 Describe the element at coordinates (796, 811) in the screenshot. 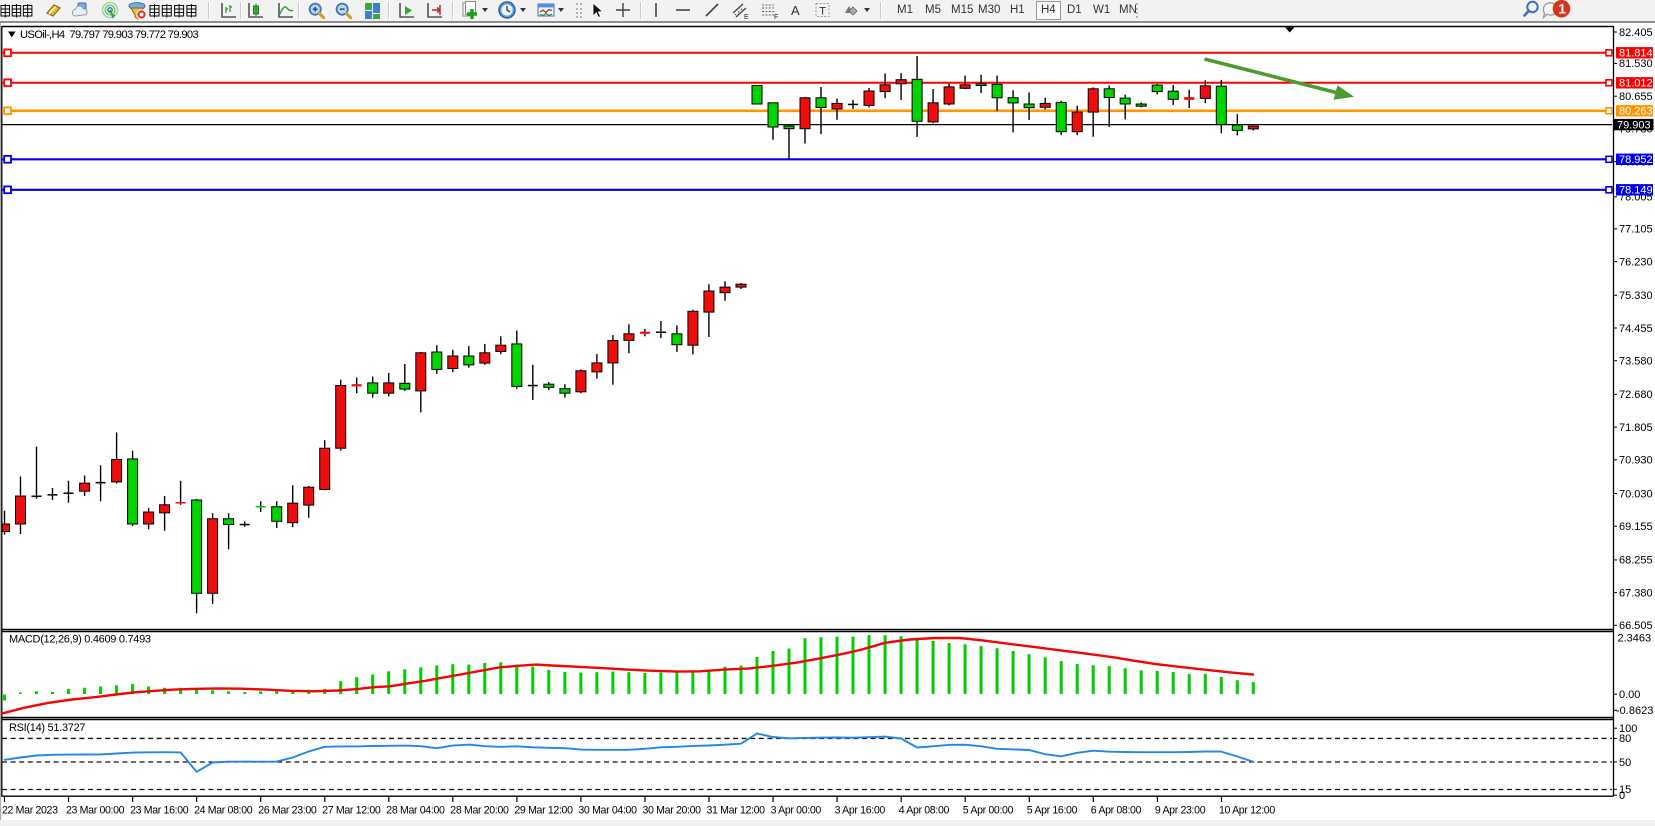

I see `svg-text: 3 Apr 00:00` at that location.